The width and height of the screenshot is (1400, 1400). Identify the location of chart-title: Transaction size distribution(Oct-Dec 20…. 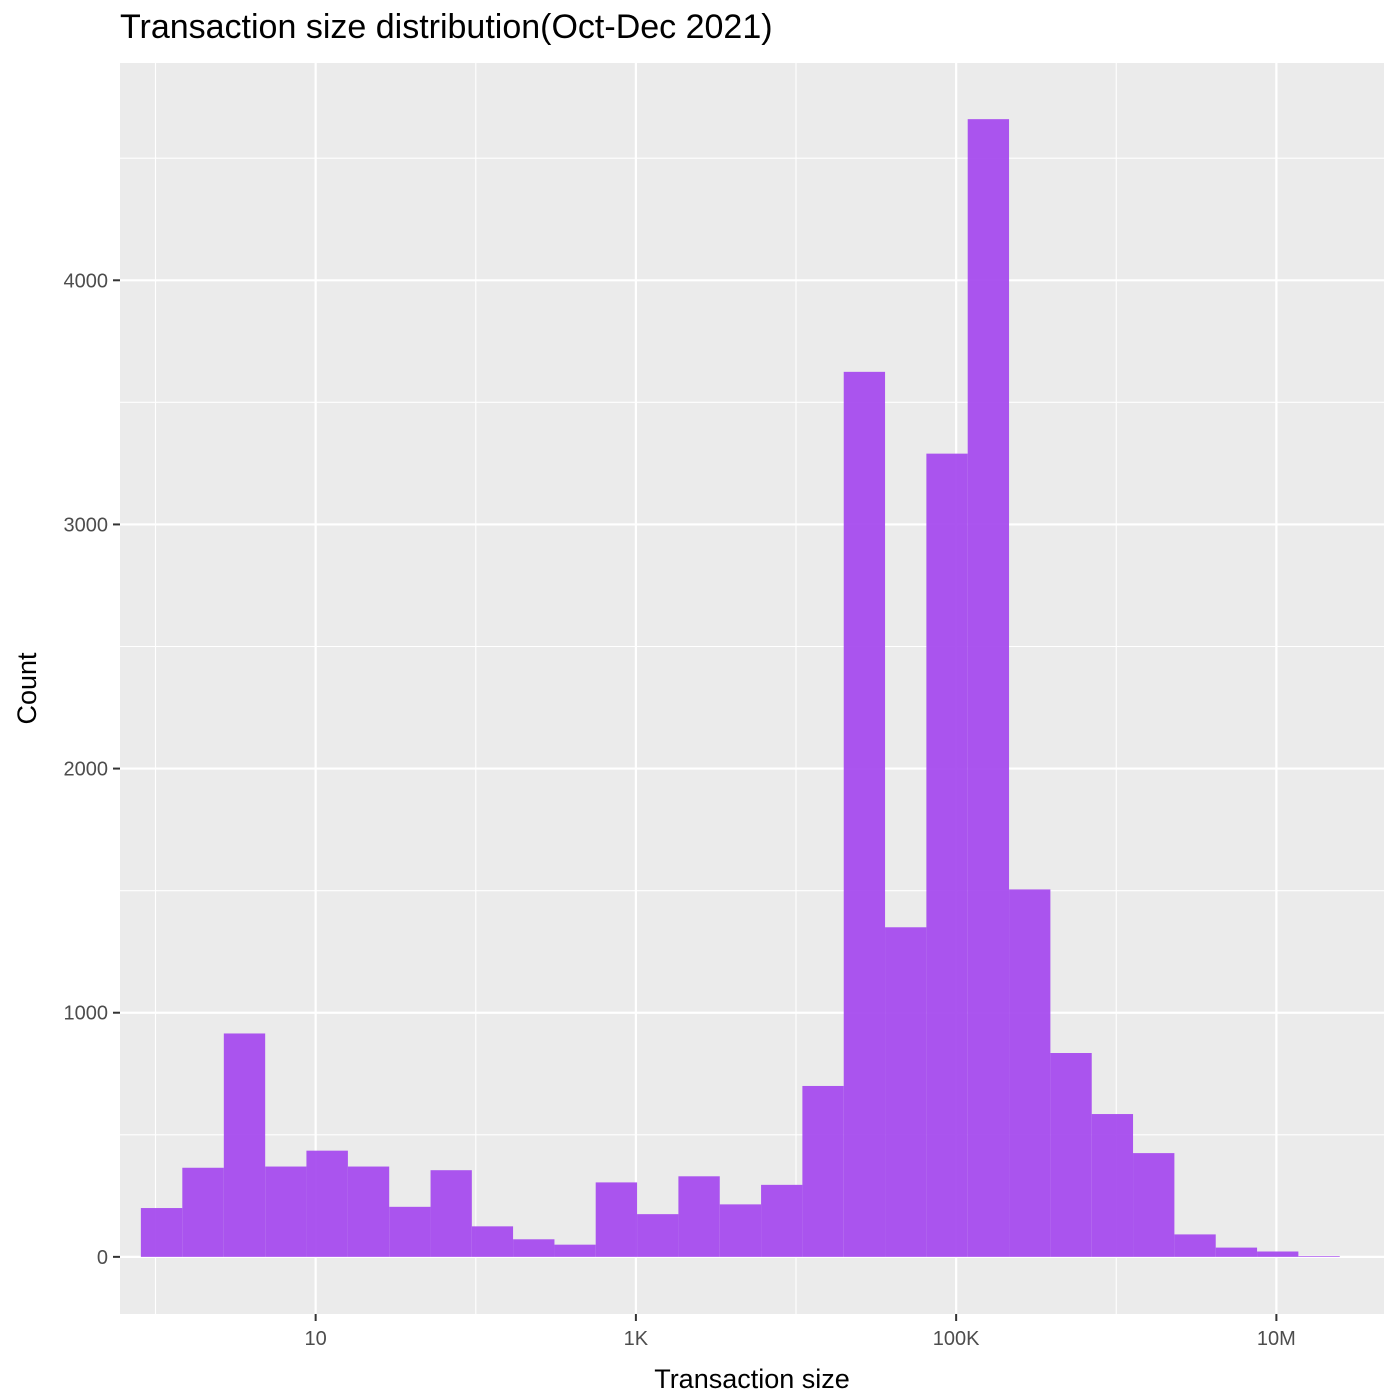
(446, 27).